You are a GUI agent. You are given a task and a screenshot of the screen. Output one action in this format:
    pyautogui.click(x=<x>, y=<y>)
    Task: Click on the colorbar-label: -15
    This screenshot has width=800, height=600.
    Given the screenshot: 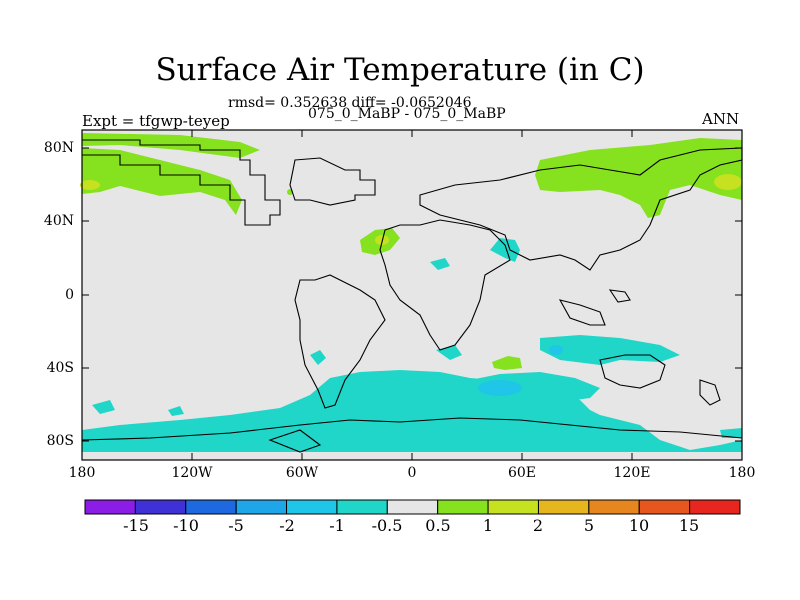 What is the action you would take?
    pyautogui.click(x=136, y=525)
    